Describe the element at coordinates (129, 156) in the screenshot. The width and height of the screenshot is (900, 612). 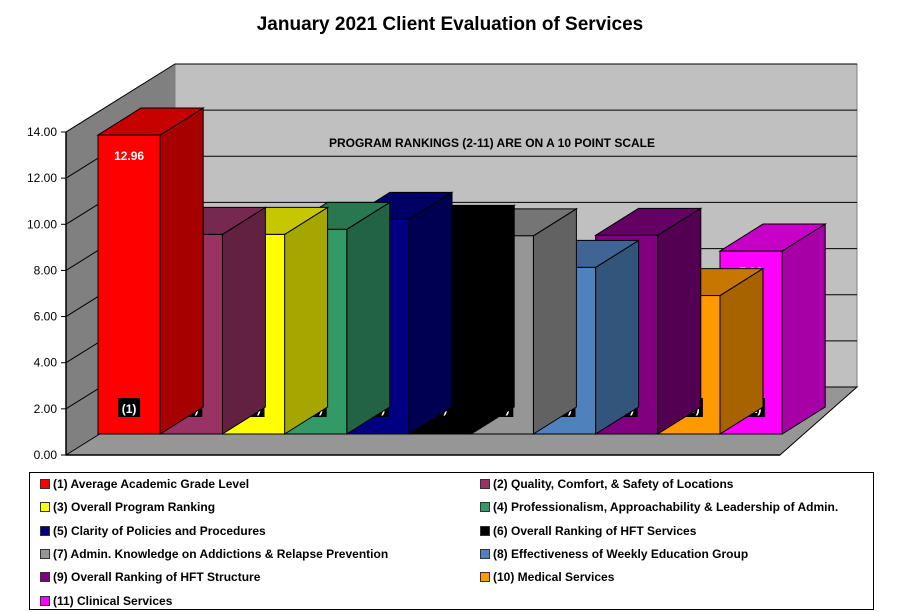
I see `data-label: 12.96` at that location.